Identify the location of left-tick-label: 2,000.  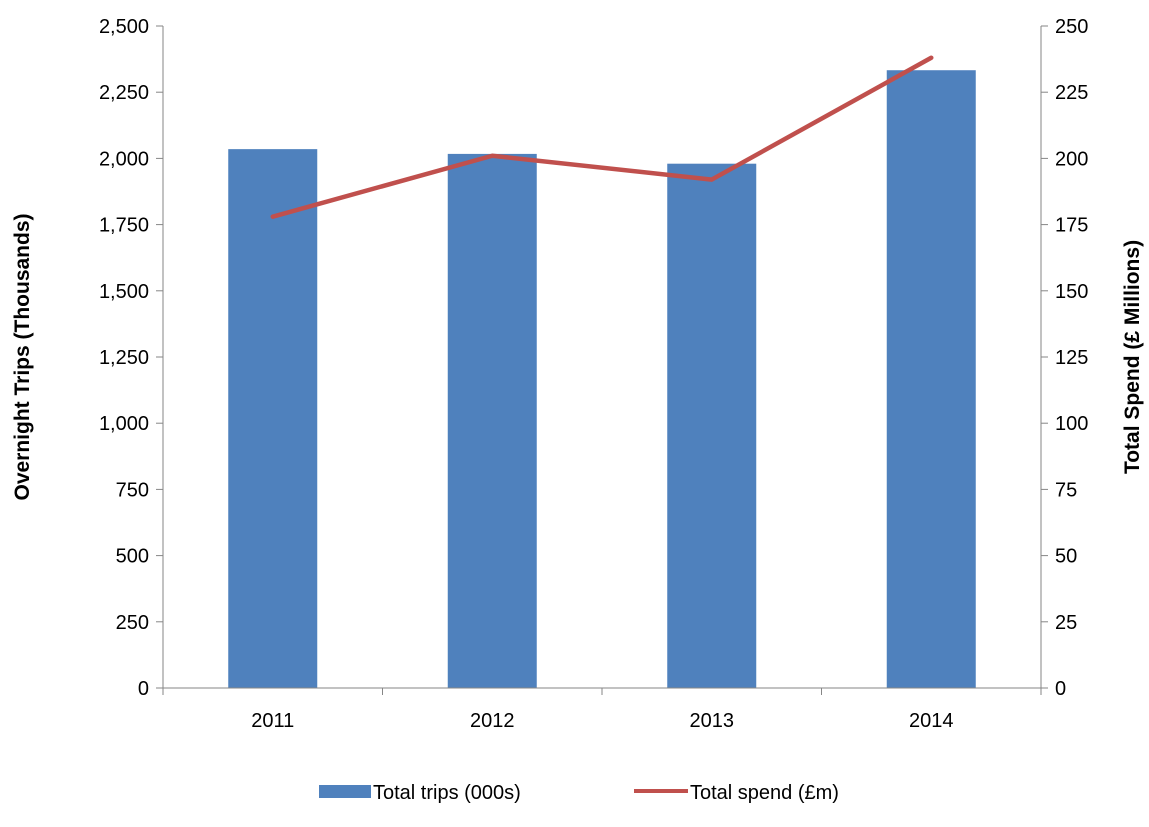
(124, 159).